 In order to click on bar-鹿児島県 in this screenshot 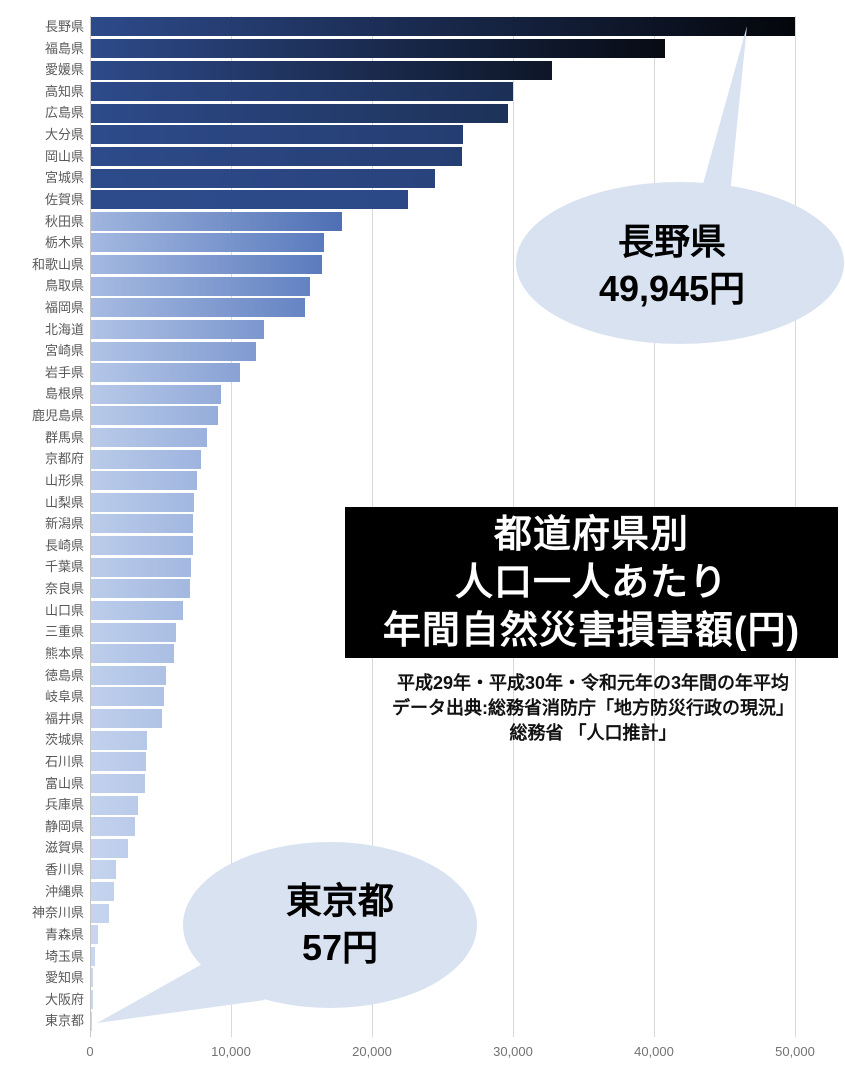, I will do `click(154, 416)`.